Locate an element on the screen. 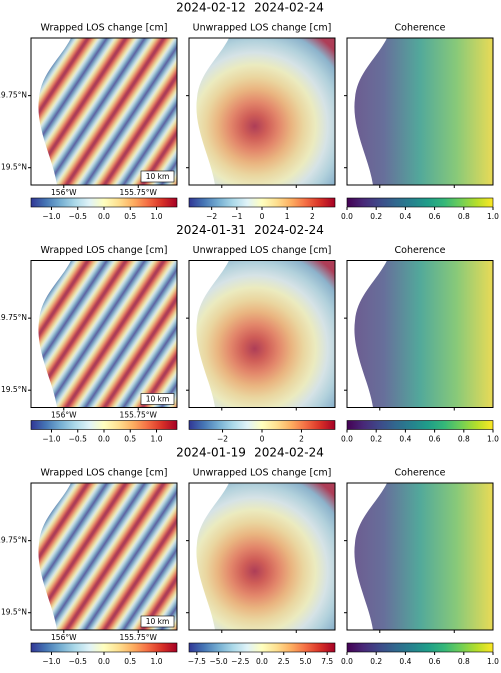  colorbar-tick-label: 0.8 is located at coordinates (464, 439).